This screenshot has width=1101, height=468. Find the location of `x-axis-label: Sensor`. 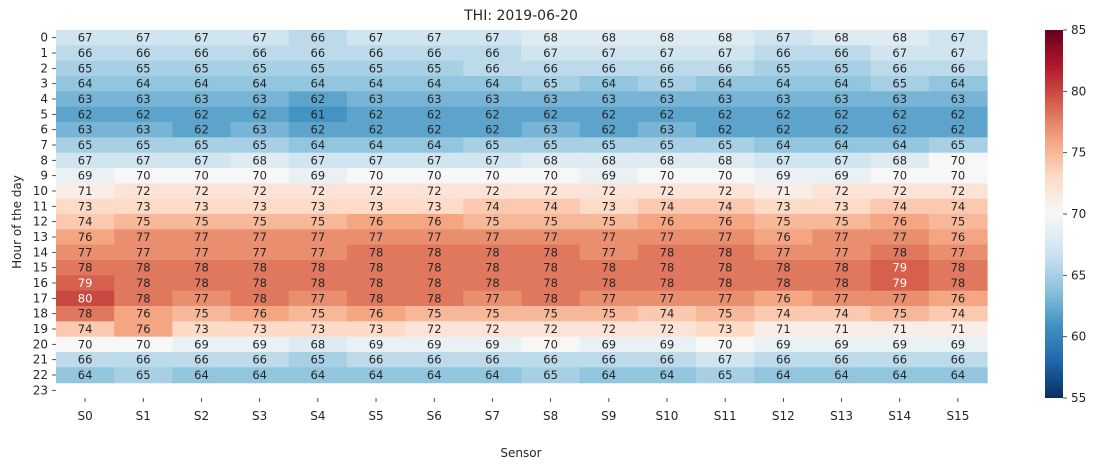

x-axis-label: Sensor is located at coordinates (520, 453).